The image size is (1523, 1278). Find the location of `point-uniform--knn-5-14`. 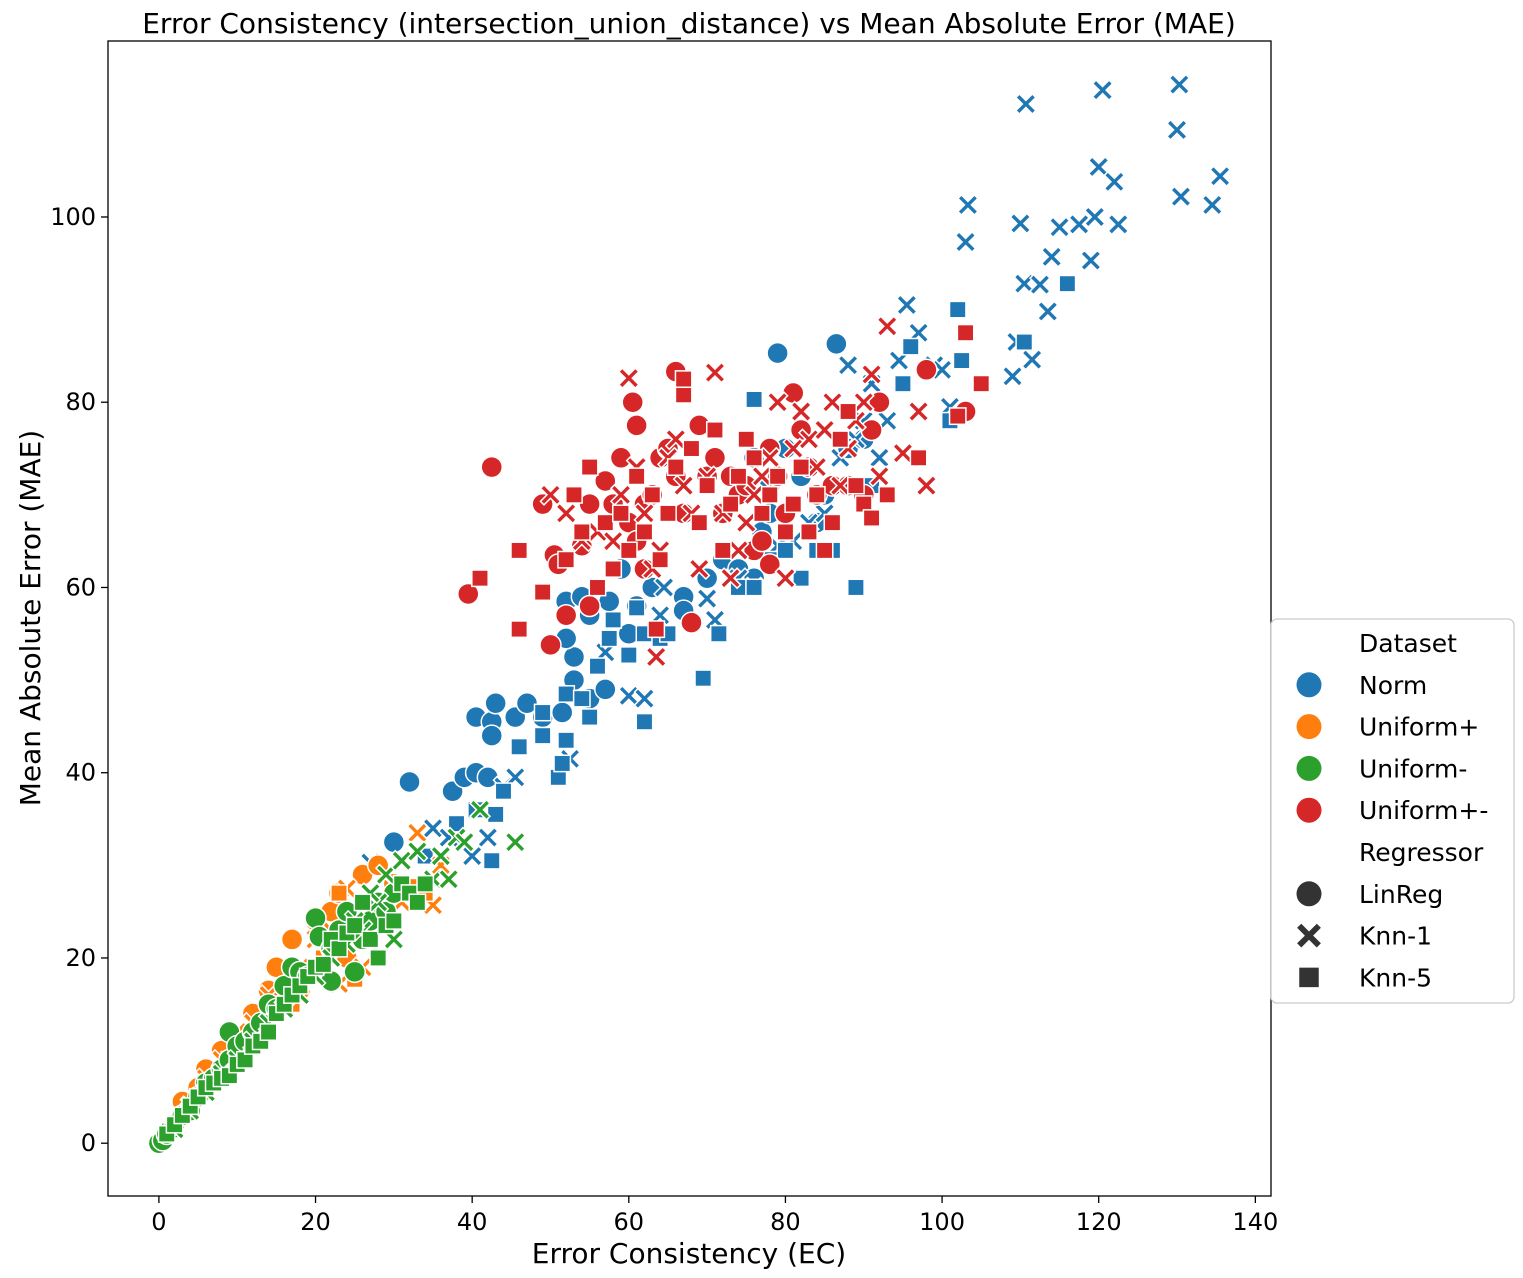

point-uniform--knn-5-14 is located at coordinates (644, 531).